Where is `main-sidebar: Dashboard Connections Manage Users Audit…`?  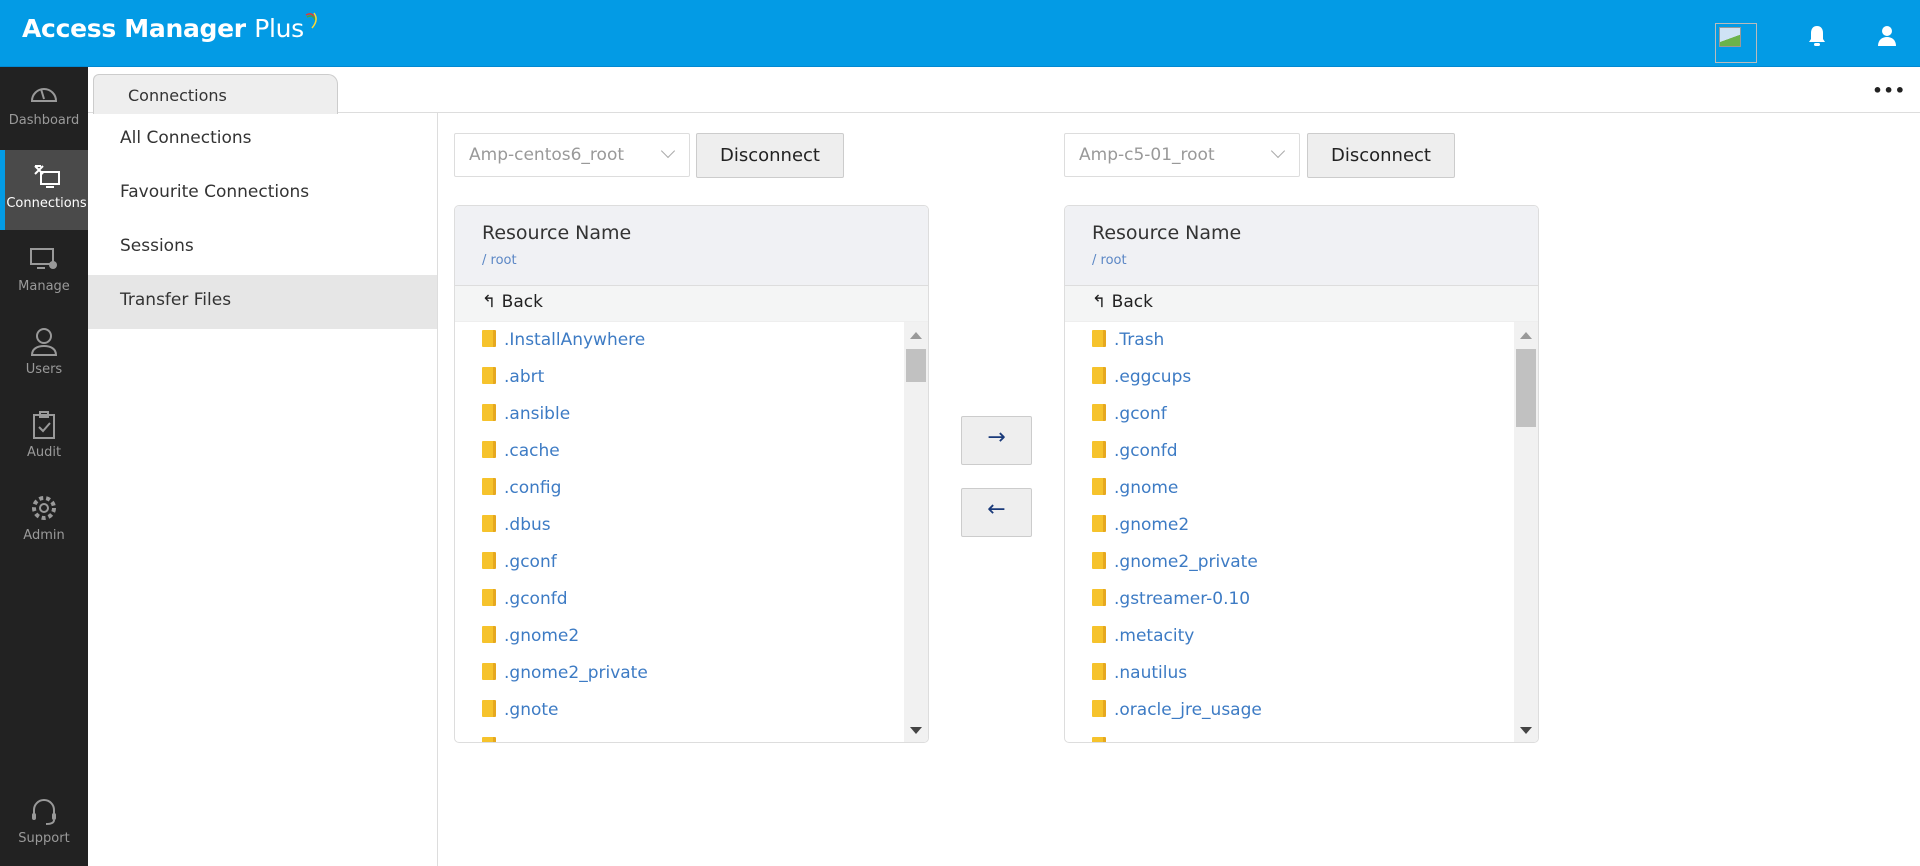
main-sidebar: Dashboard Connections Manage Users Audit… is located at coordinates (44, 466).